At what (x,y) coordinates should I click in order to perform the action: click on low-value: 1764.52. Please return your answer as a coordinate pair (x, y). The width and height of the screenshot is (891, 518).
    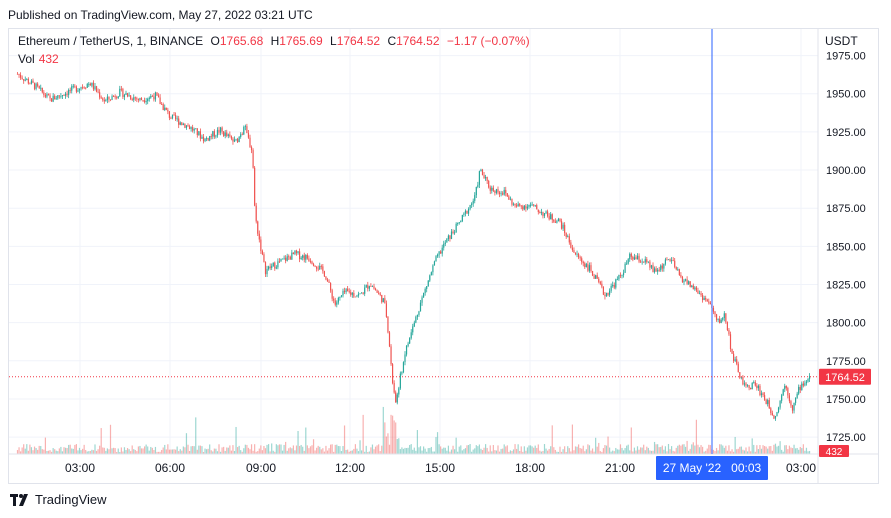
    Looking at the image, I should click on (358, 41).